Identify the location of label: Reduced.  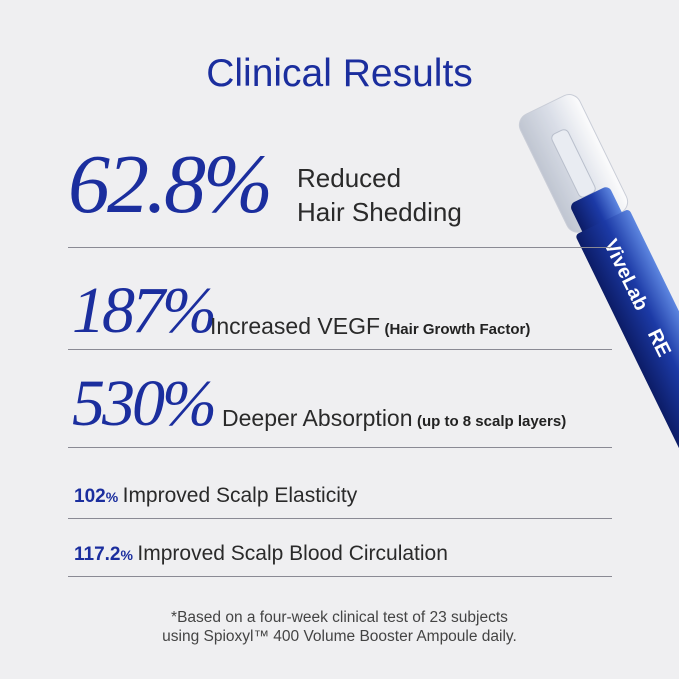
(349, 178).